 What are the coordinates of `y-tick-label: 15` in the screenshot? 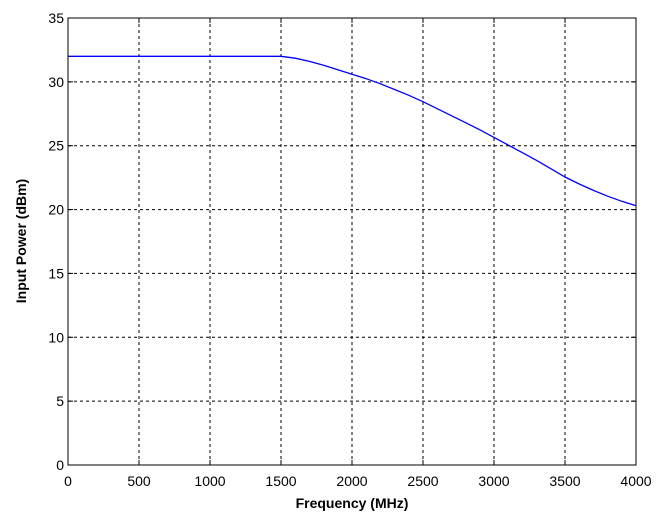 It's located at (56, 273).